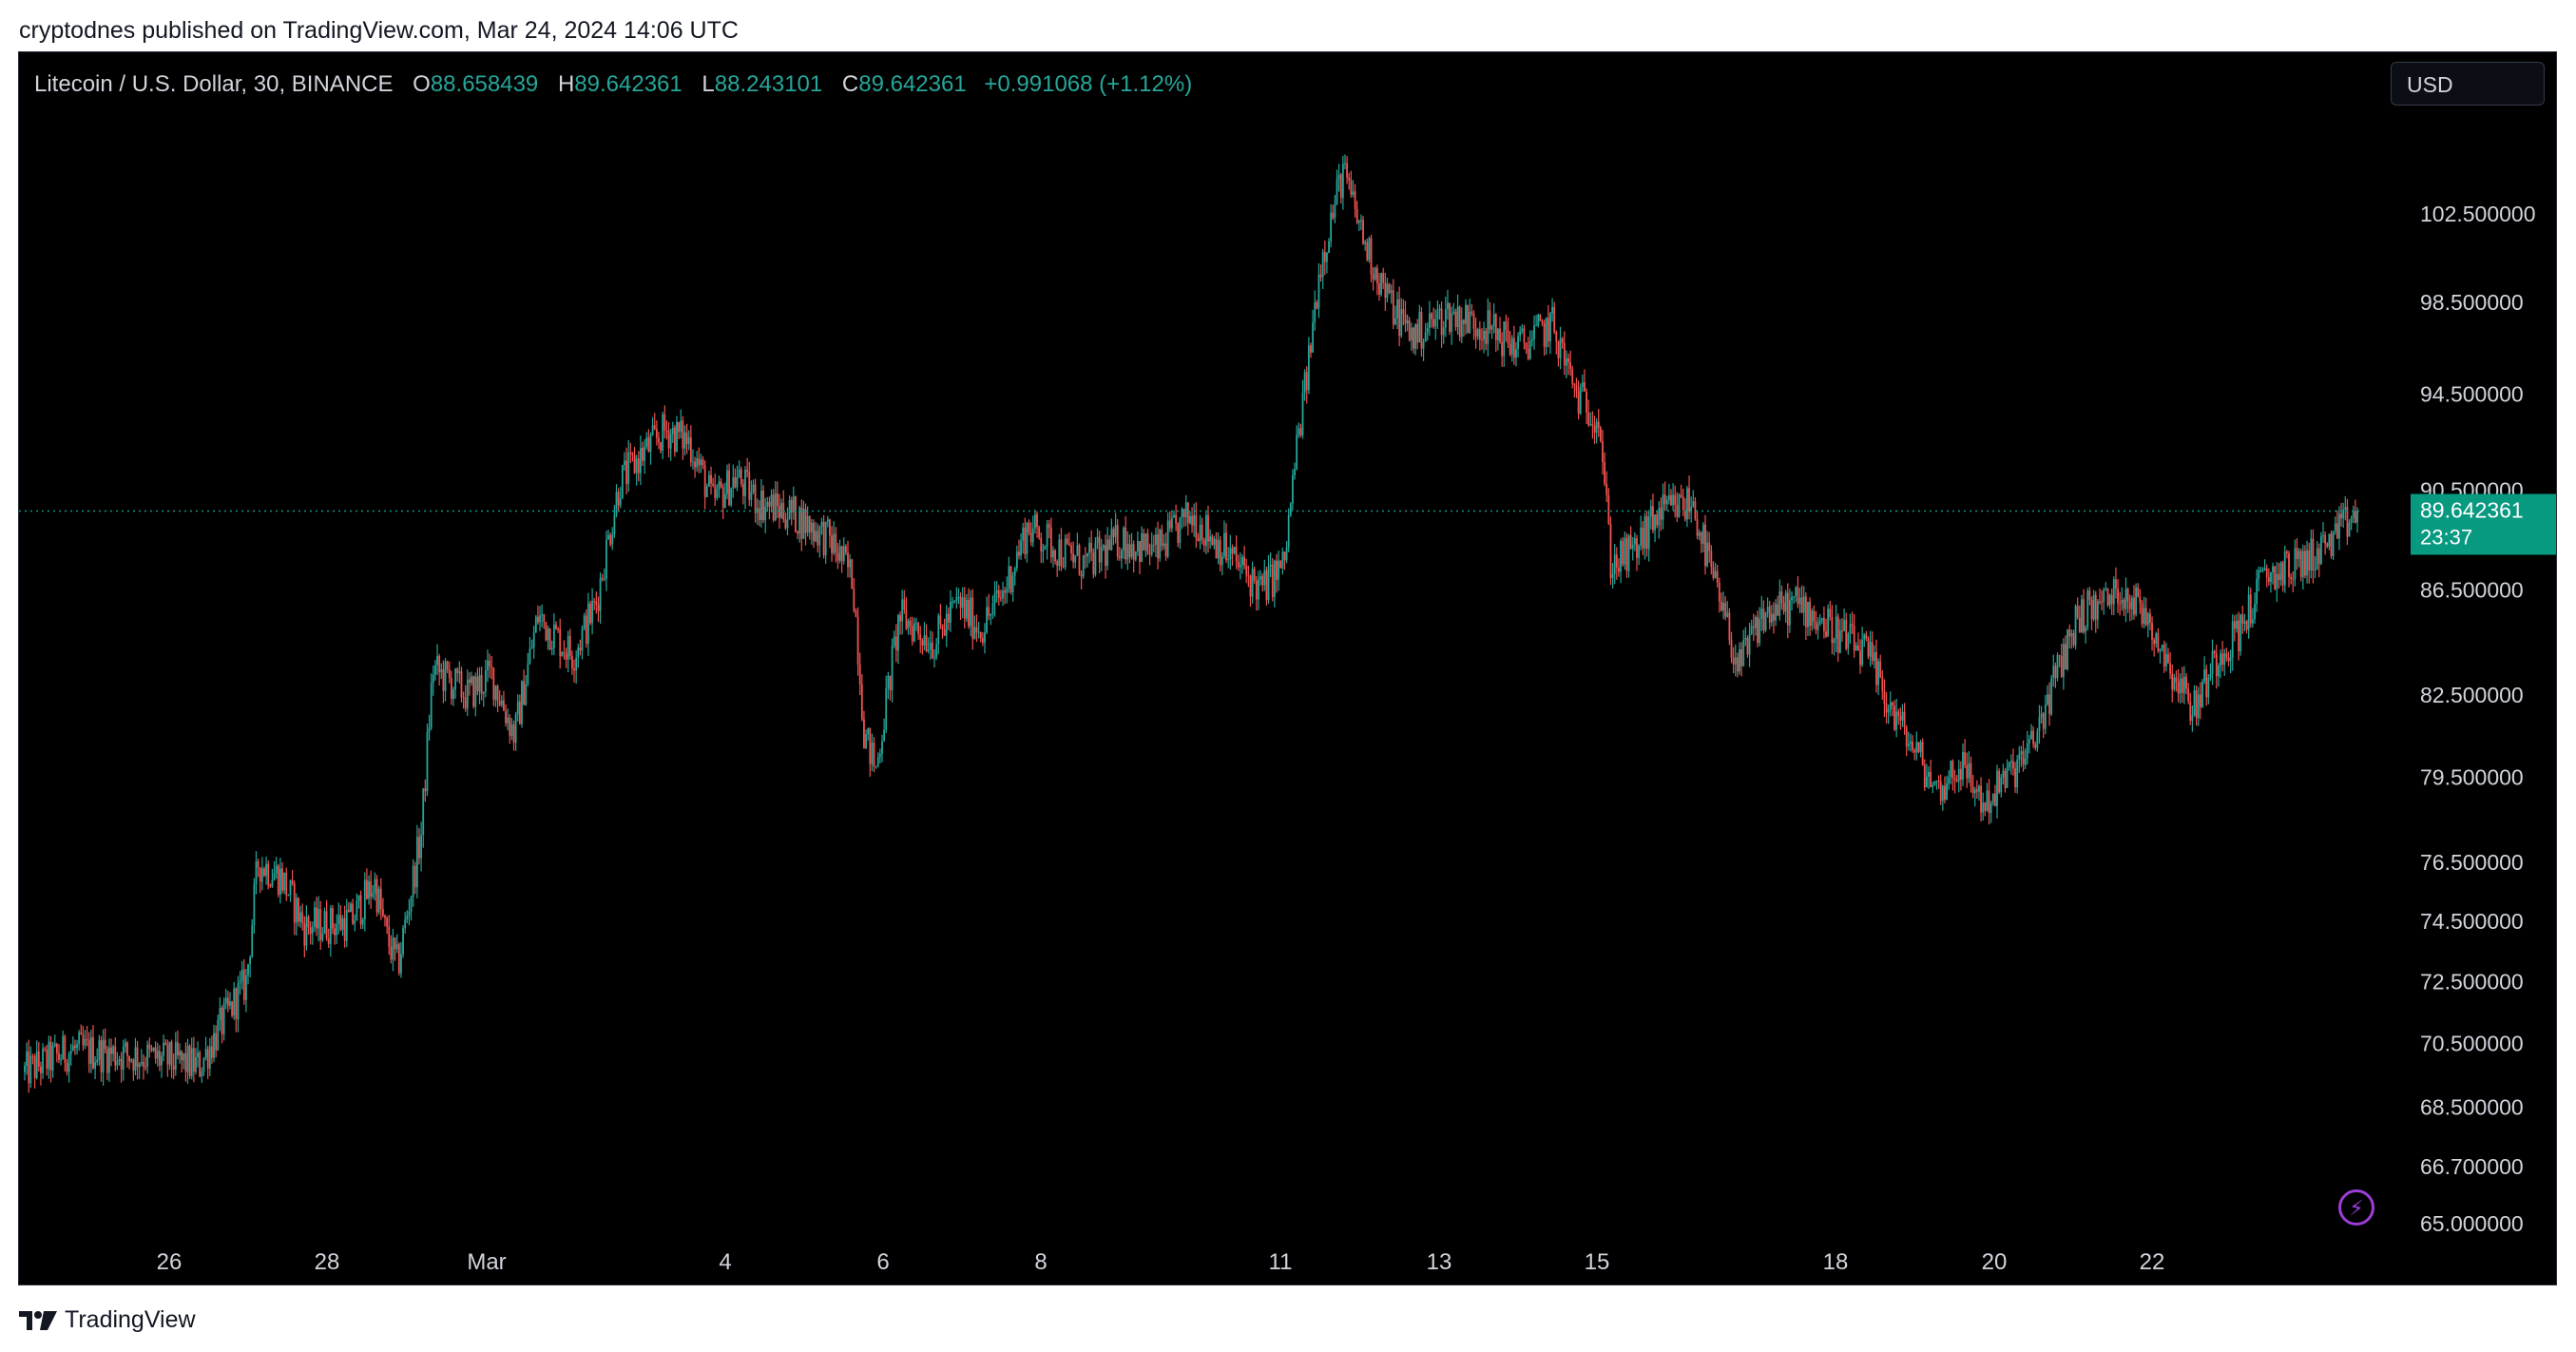  What do you see at coordinates (107, 1320) in the screenshot?
I see `footer-brand: TradingView` at bounding box center [107, 1320].